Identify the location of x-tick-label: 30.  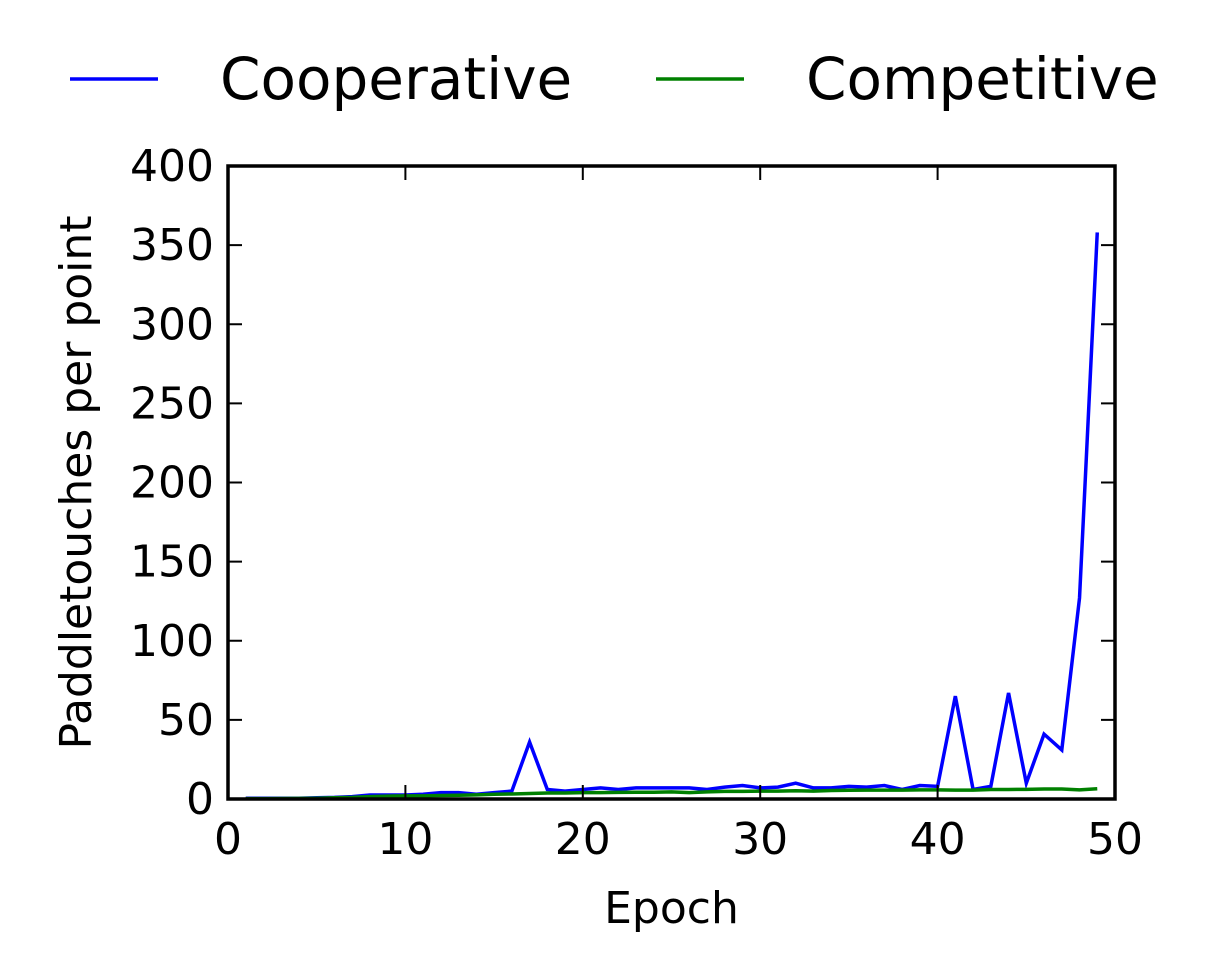
(760, 839).